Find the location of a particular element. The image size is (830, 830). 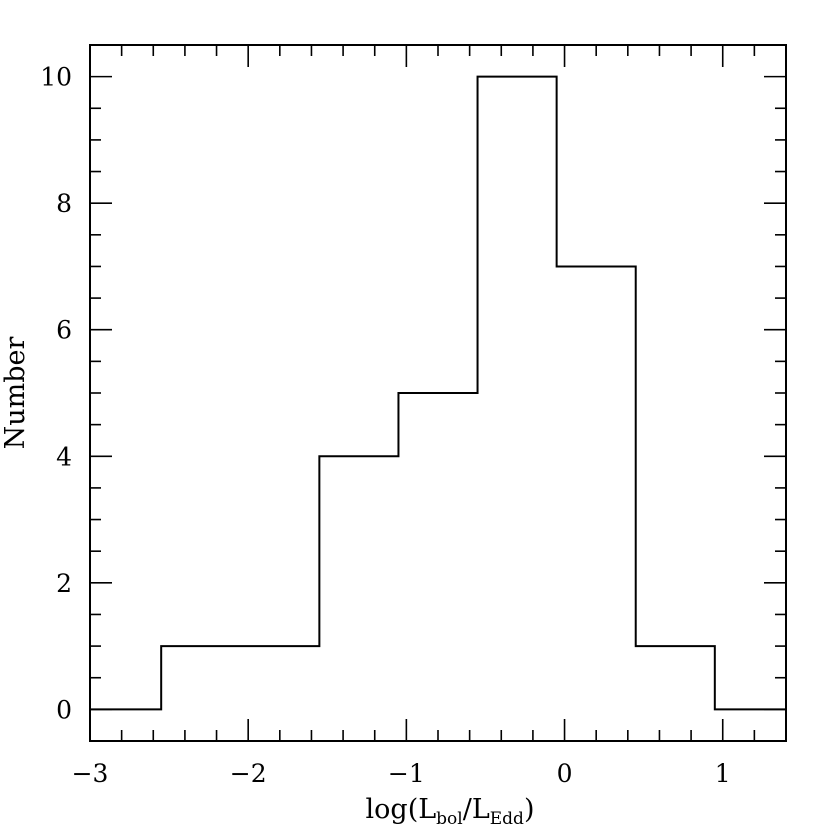

x-axis-label-suffix: ) is located at coordinates (529, 809).